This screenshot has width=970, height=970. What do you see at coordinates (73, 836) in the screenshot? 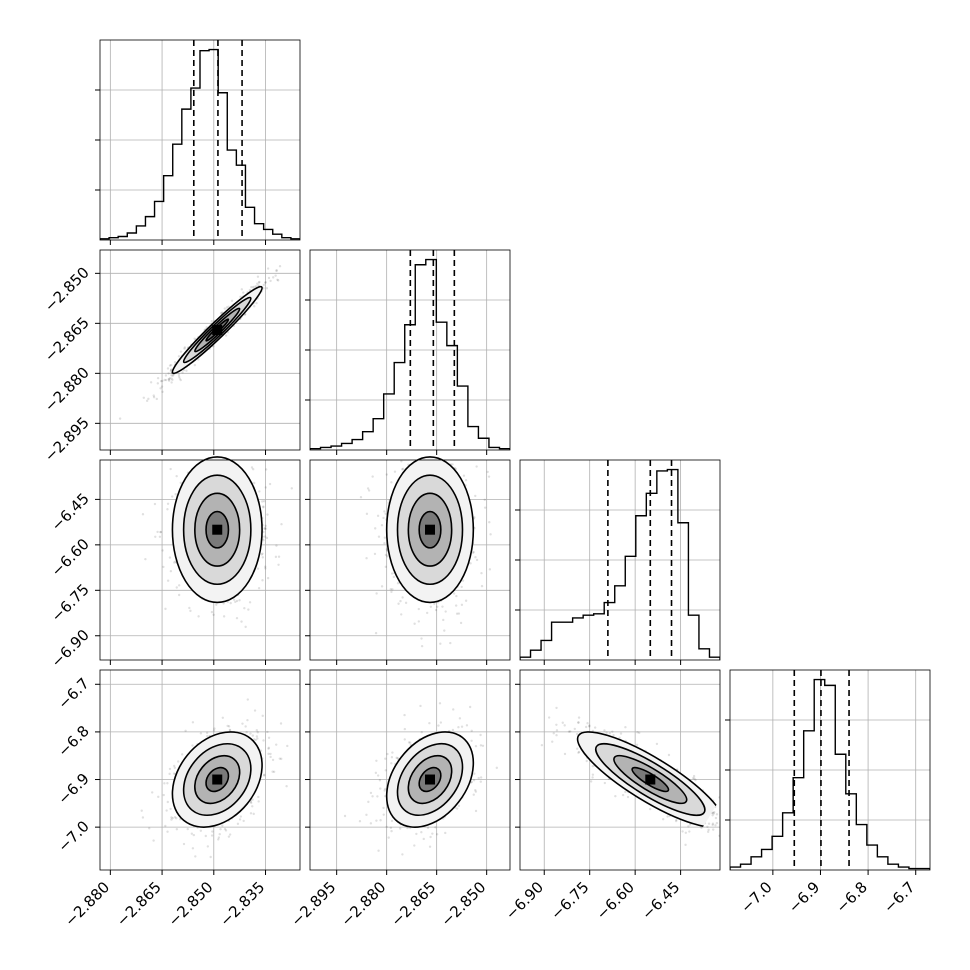
I see `y-tick-label: −7.0` at bounding box center [73, 836].